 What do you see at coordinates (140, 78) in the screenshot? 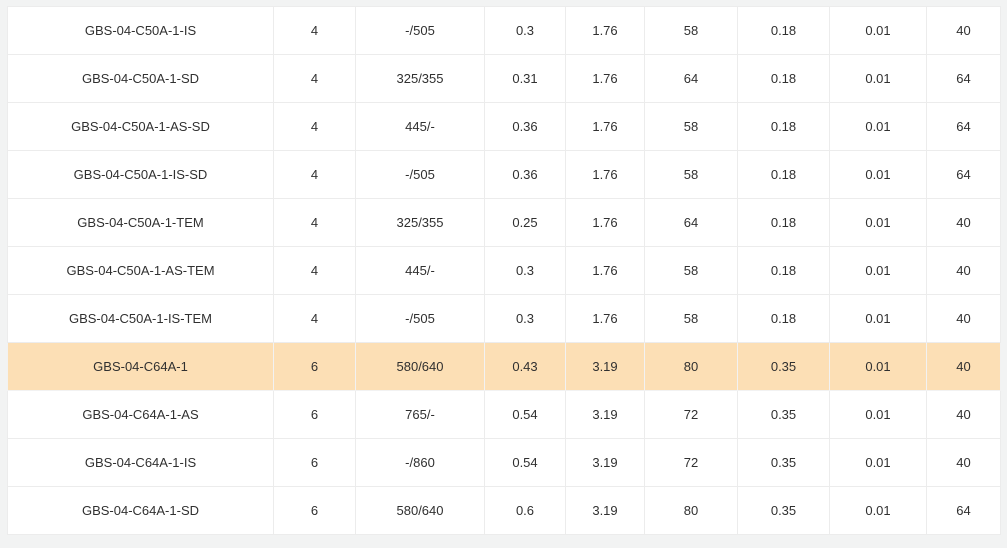
I see `model-name-cell: GBS-04-C50A-1-SD` at bounding box center [140, 78].